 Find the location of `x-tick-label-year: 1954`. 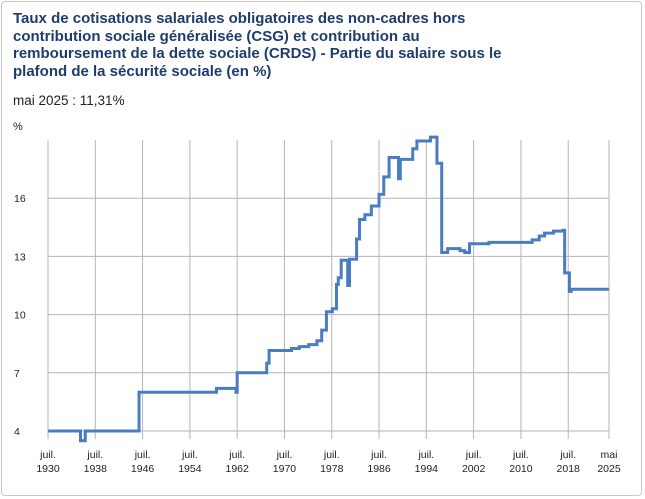

x-tick-label-year: 1954 is located at coordinates (190, 469).